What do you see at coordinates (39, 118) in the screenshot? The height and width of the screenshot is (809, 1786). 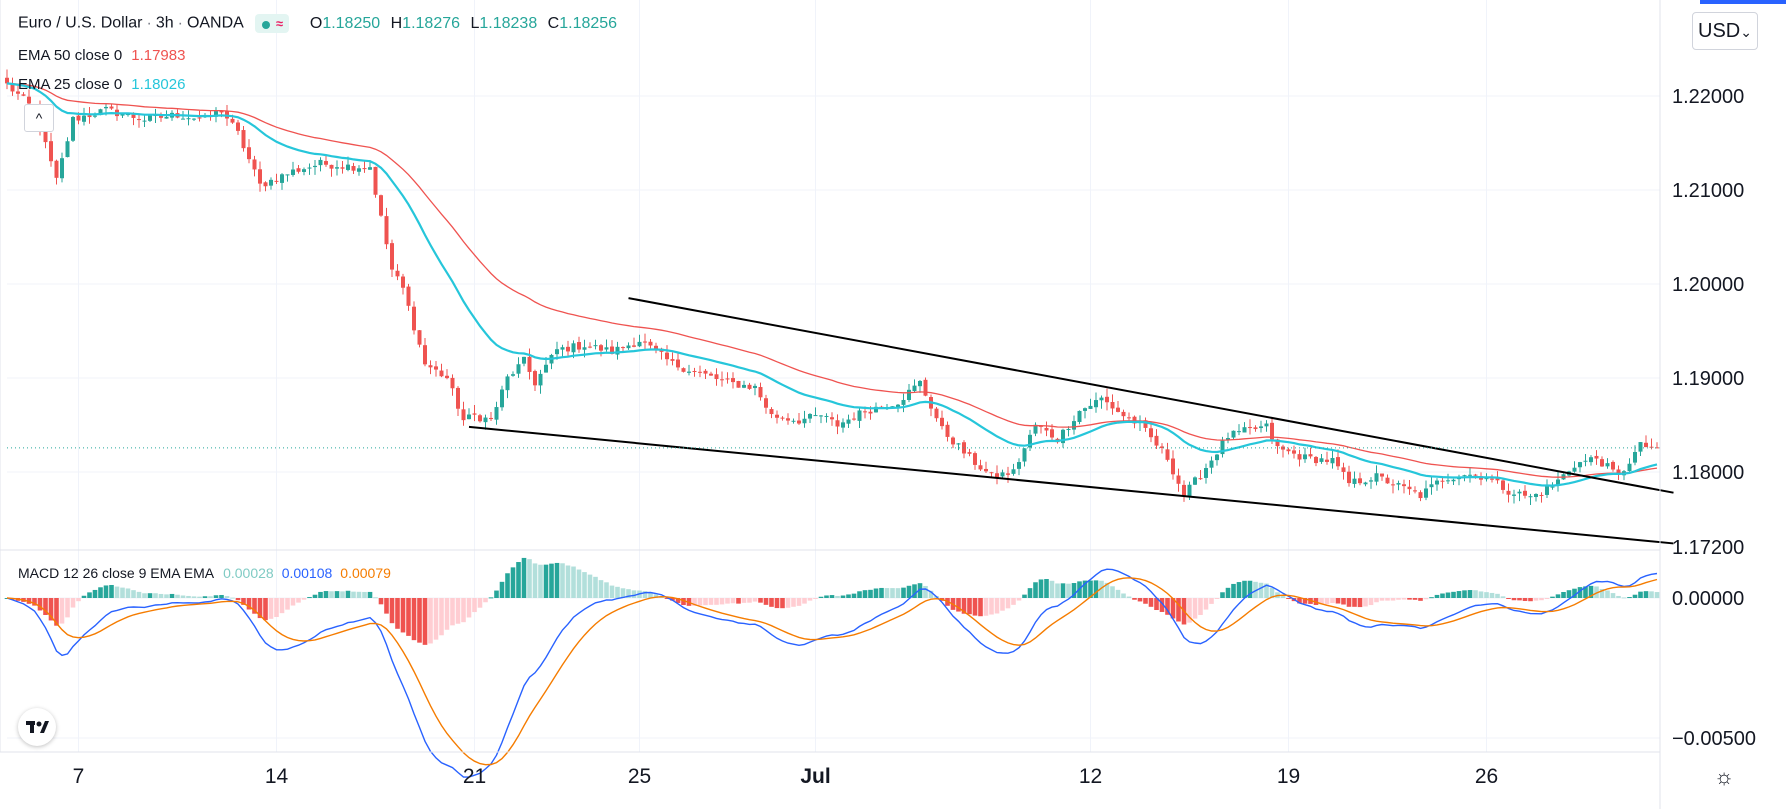 I see `collapse-legend-button: ^` at bounding box center [39, 118].